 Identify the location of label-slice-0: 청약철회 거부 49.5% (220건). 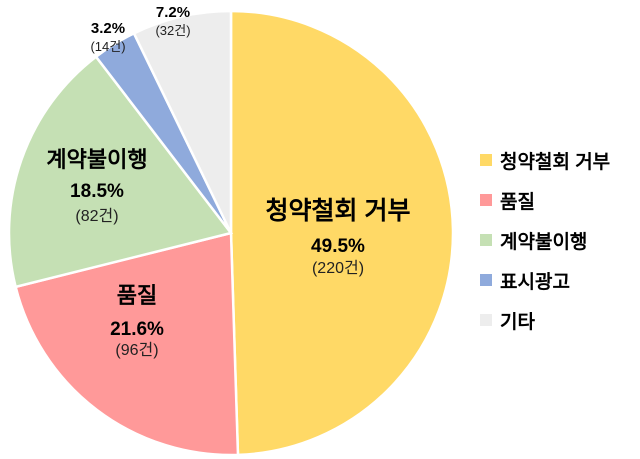
(338, 237).